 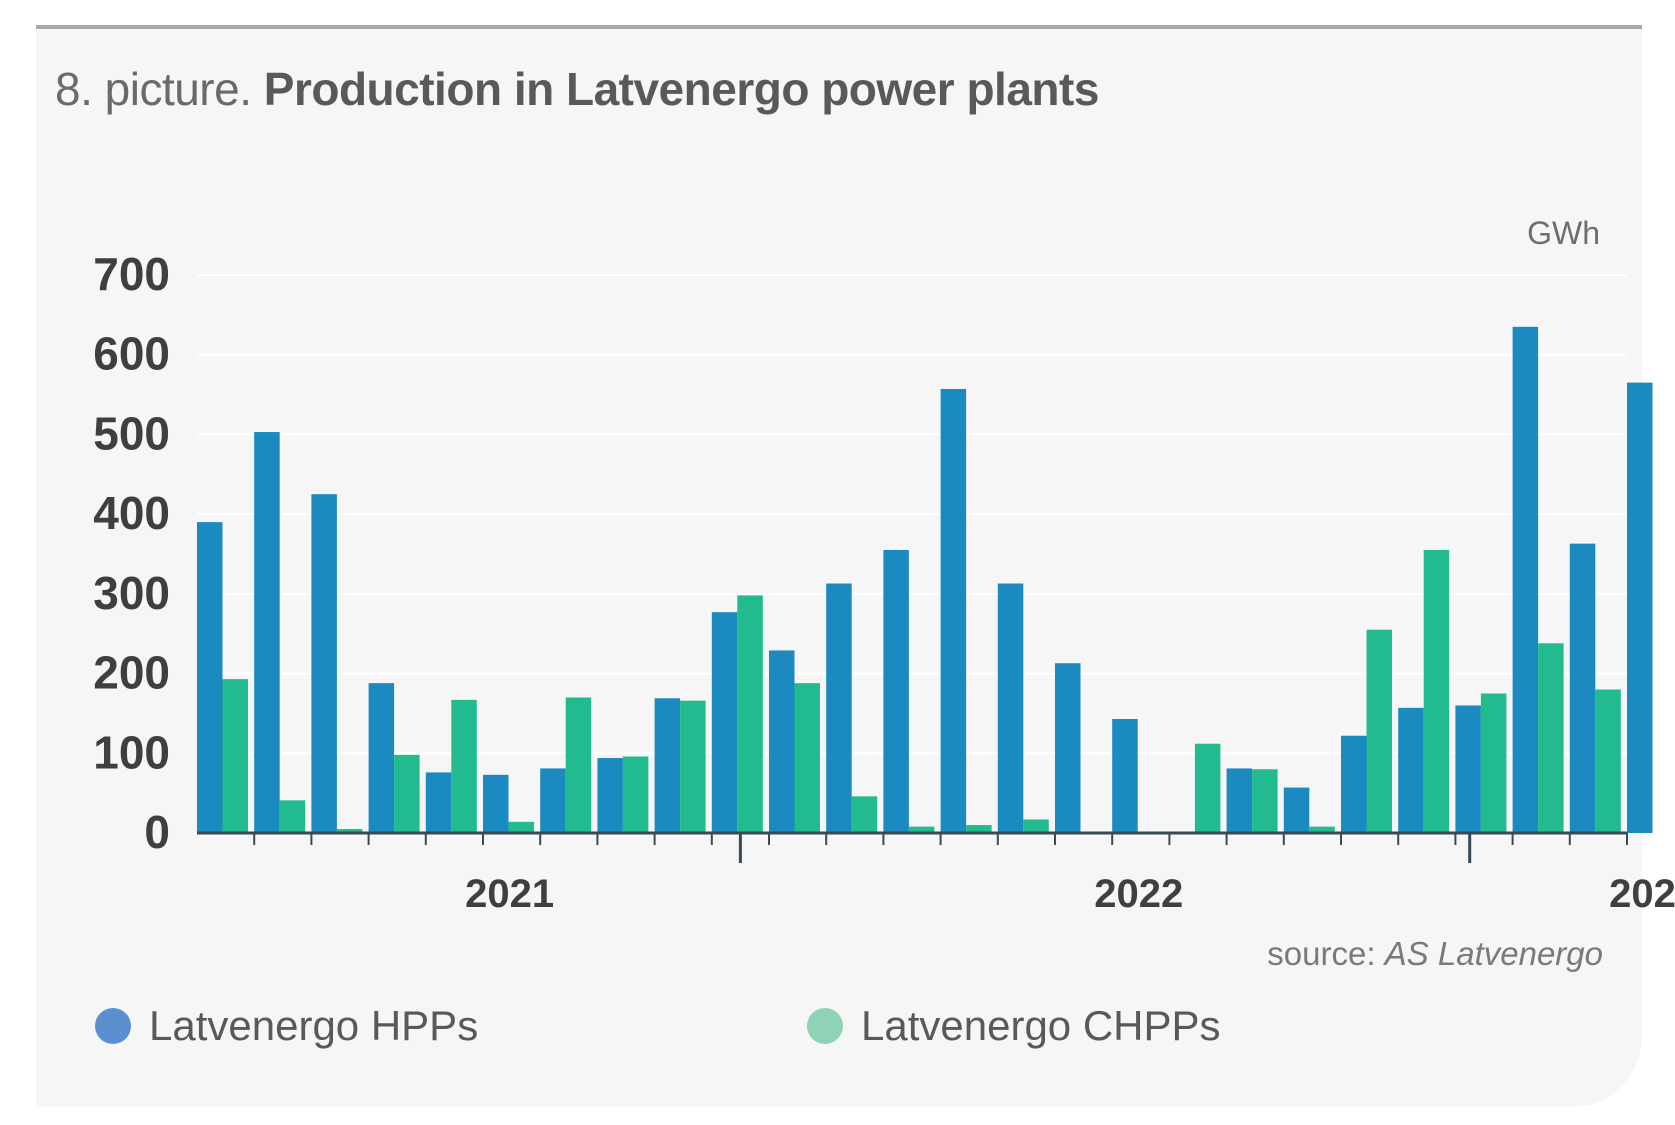 I want to click on y-tick-label: 400, so click(x=131, y=513).